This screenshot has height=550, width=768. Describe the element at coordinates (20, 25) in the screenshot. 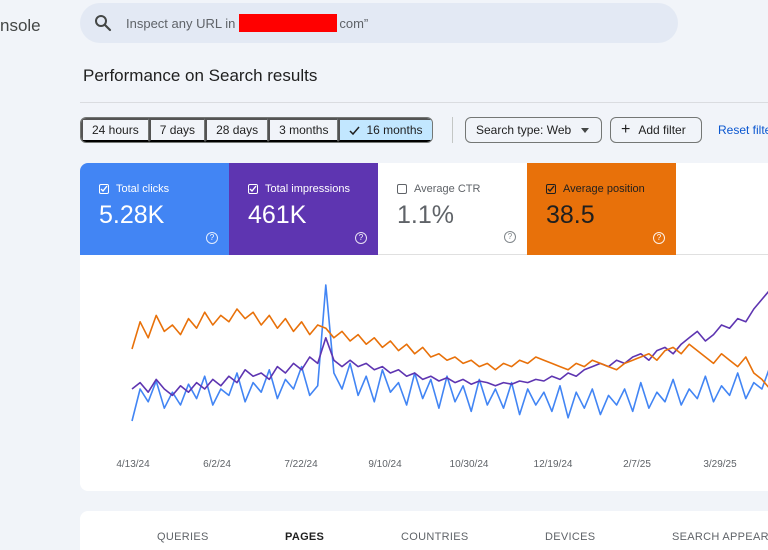

I see `app-brand: nsole` at that location.